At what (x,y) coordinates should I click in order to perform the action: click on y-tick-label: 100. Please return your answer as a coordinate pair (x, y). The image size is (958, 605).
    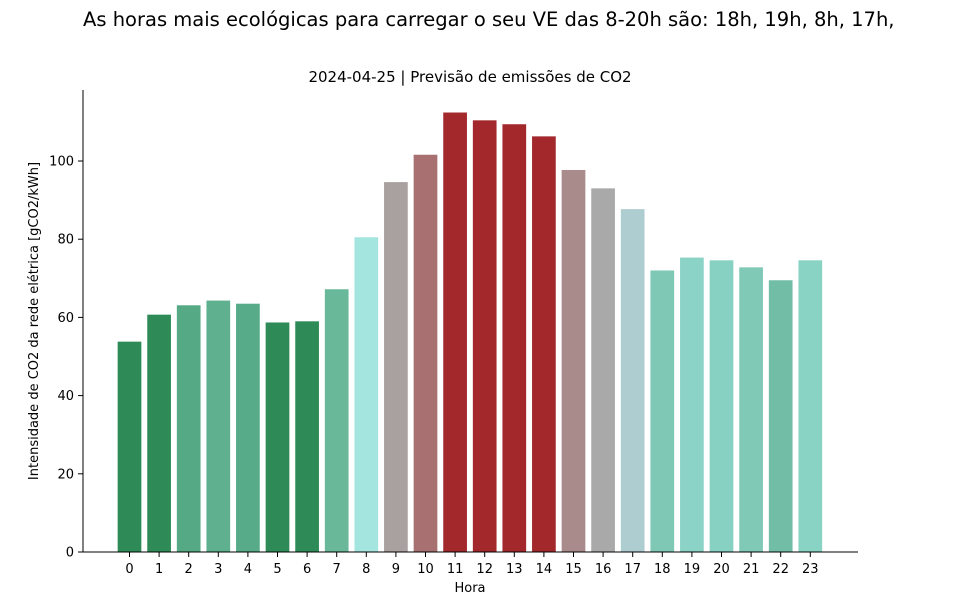
    Looking at the image, I should click on (61, 162).